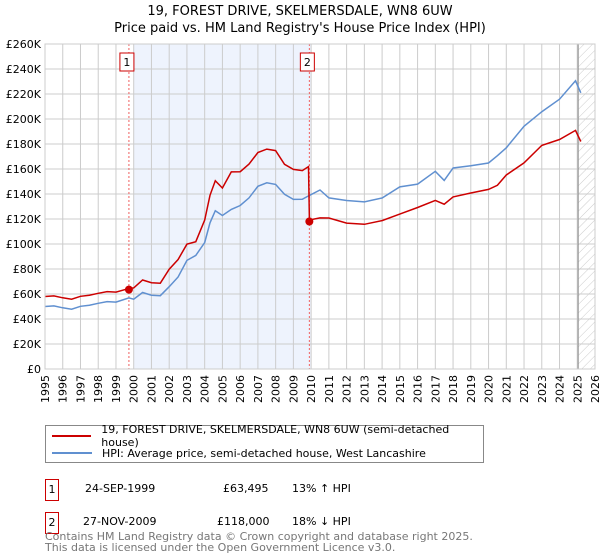 The height and width of the screenshot is (560, 600). What do you see at coordinates (120, 488) in the screenshot?
I see `transaction-date: 24-SEP-1999` at bounding box center [120, 488].